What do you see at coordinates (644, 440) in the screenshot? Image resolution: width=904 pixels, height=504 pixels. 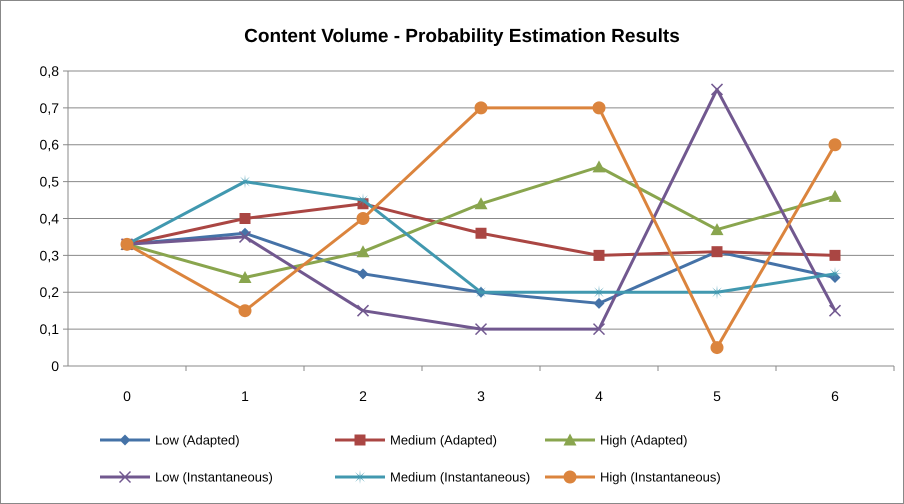 I see `legend-label: High (Adapted)` at bounding box center [644, 440].